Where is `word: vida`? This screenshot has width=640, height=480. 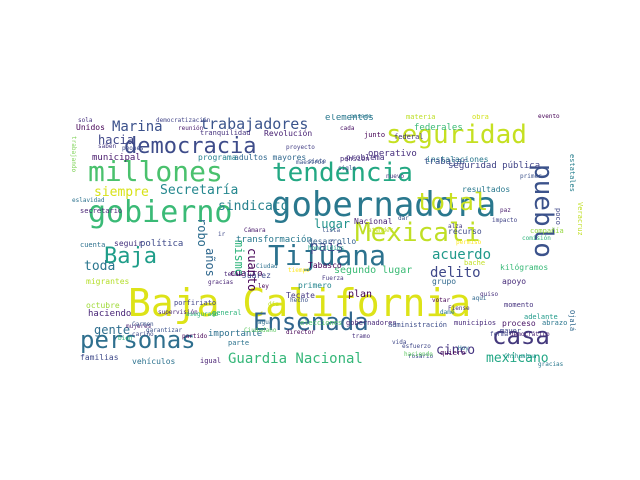 word: vida is located at coordinates (399, 342).